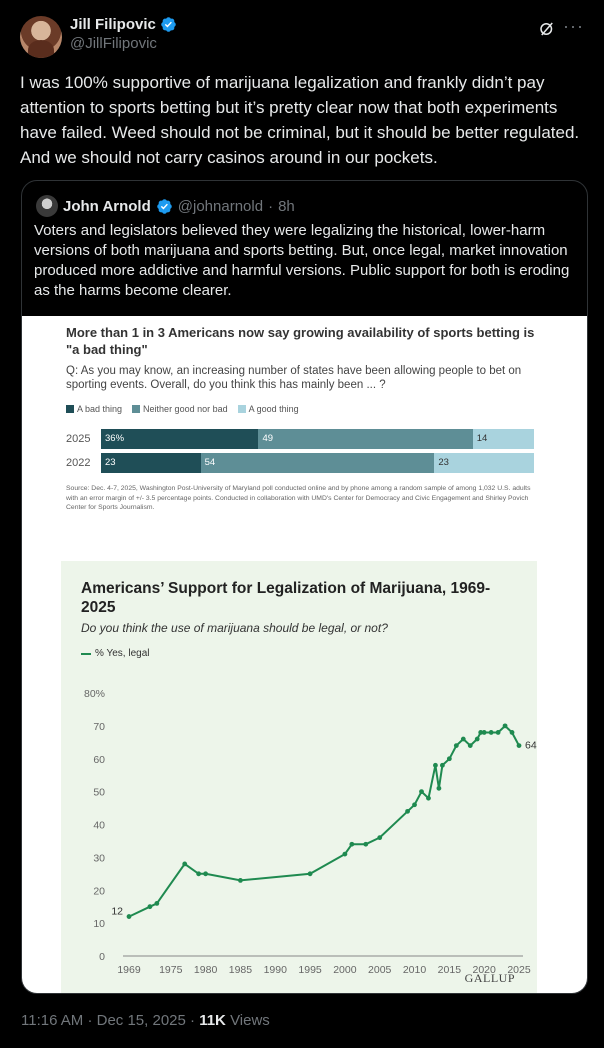 The image size is (604, 1048). What do you see at coordinates (276, 970) in the screenshot?
I see `x-tick-label: 1990` at bounding box center [276, 970].